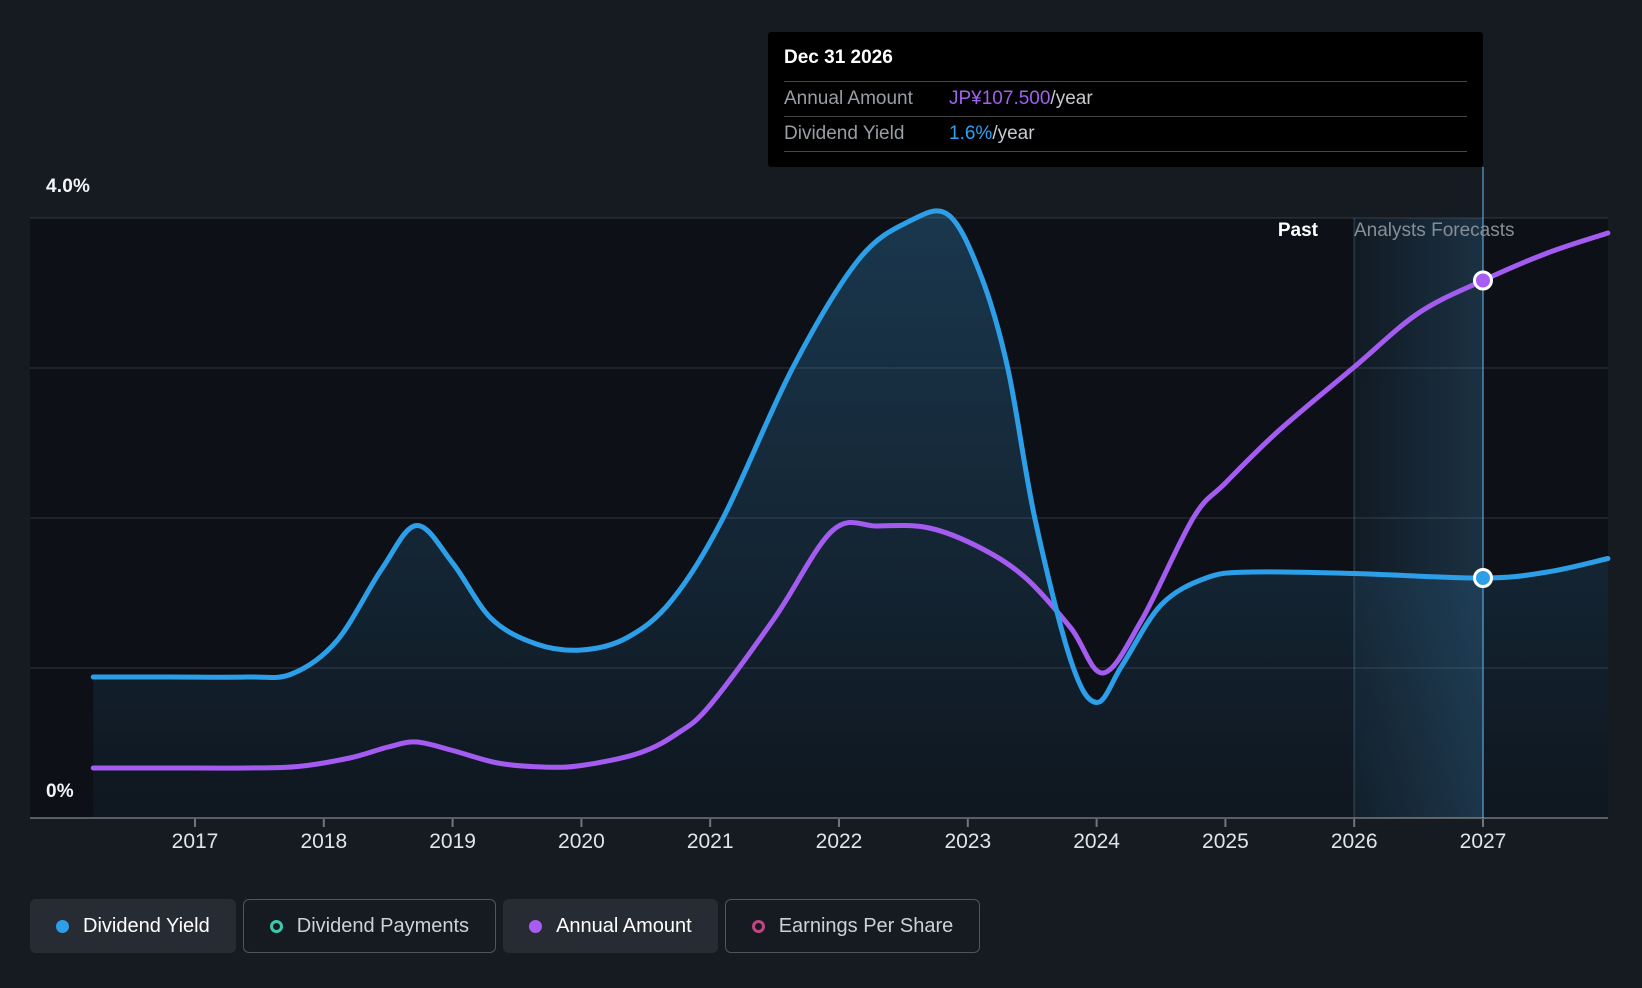  Describe the element at coordinates (1483, 841) in the screenshot. I see `x-axis-year-label: 2027` at that location.